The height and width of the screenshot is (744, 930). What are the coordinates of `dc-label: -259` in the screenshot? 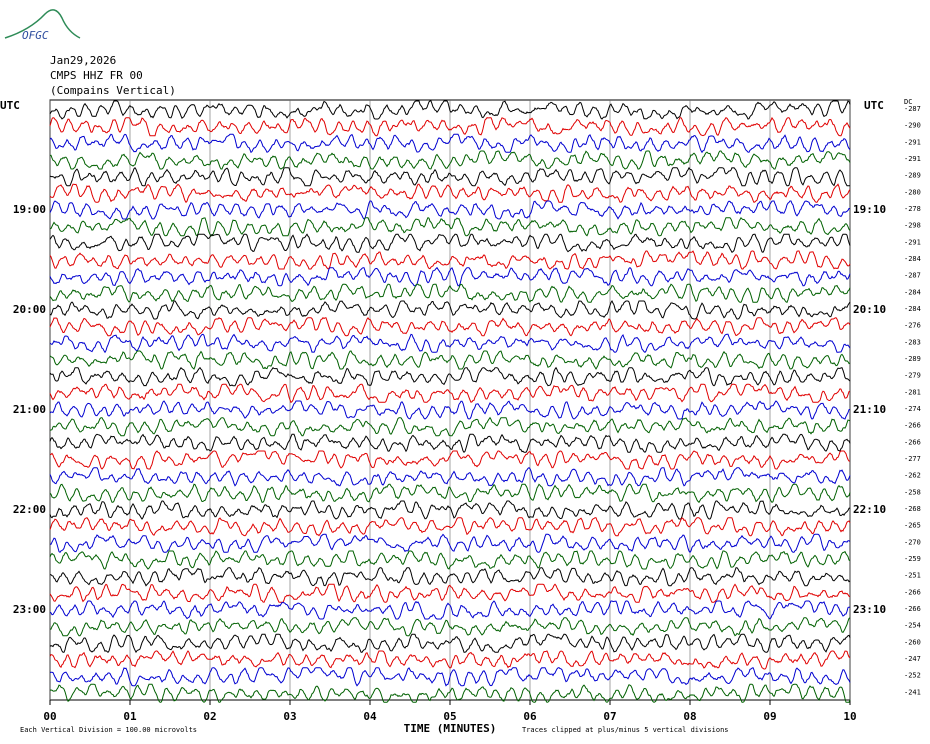 It's located at (912, 559).